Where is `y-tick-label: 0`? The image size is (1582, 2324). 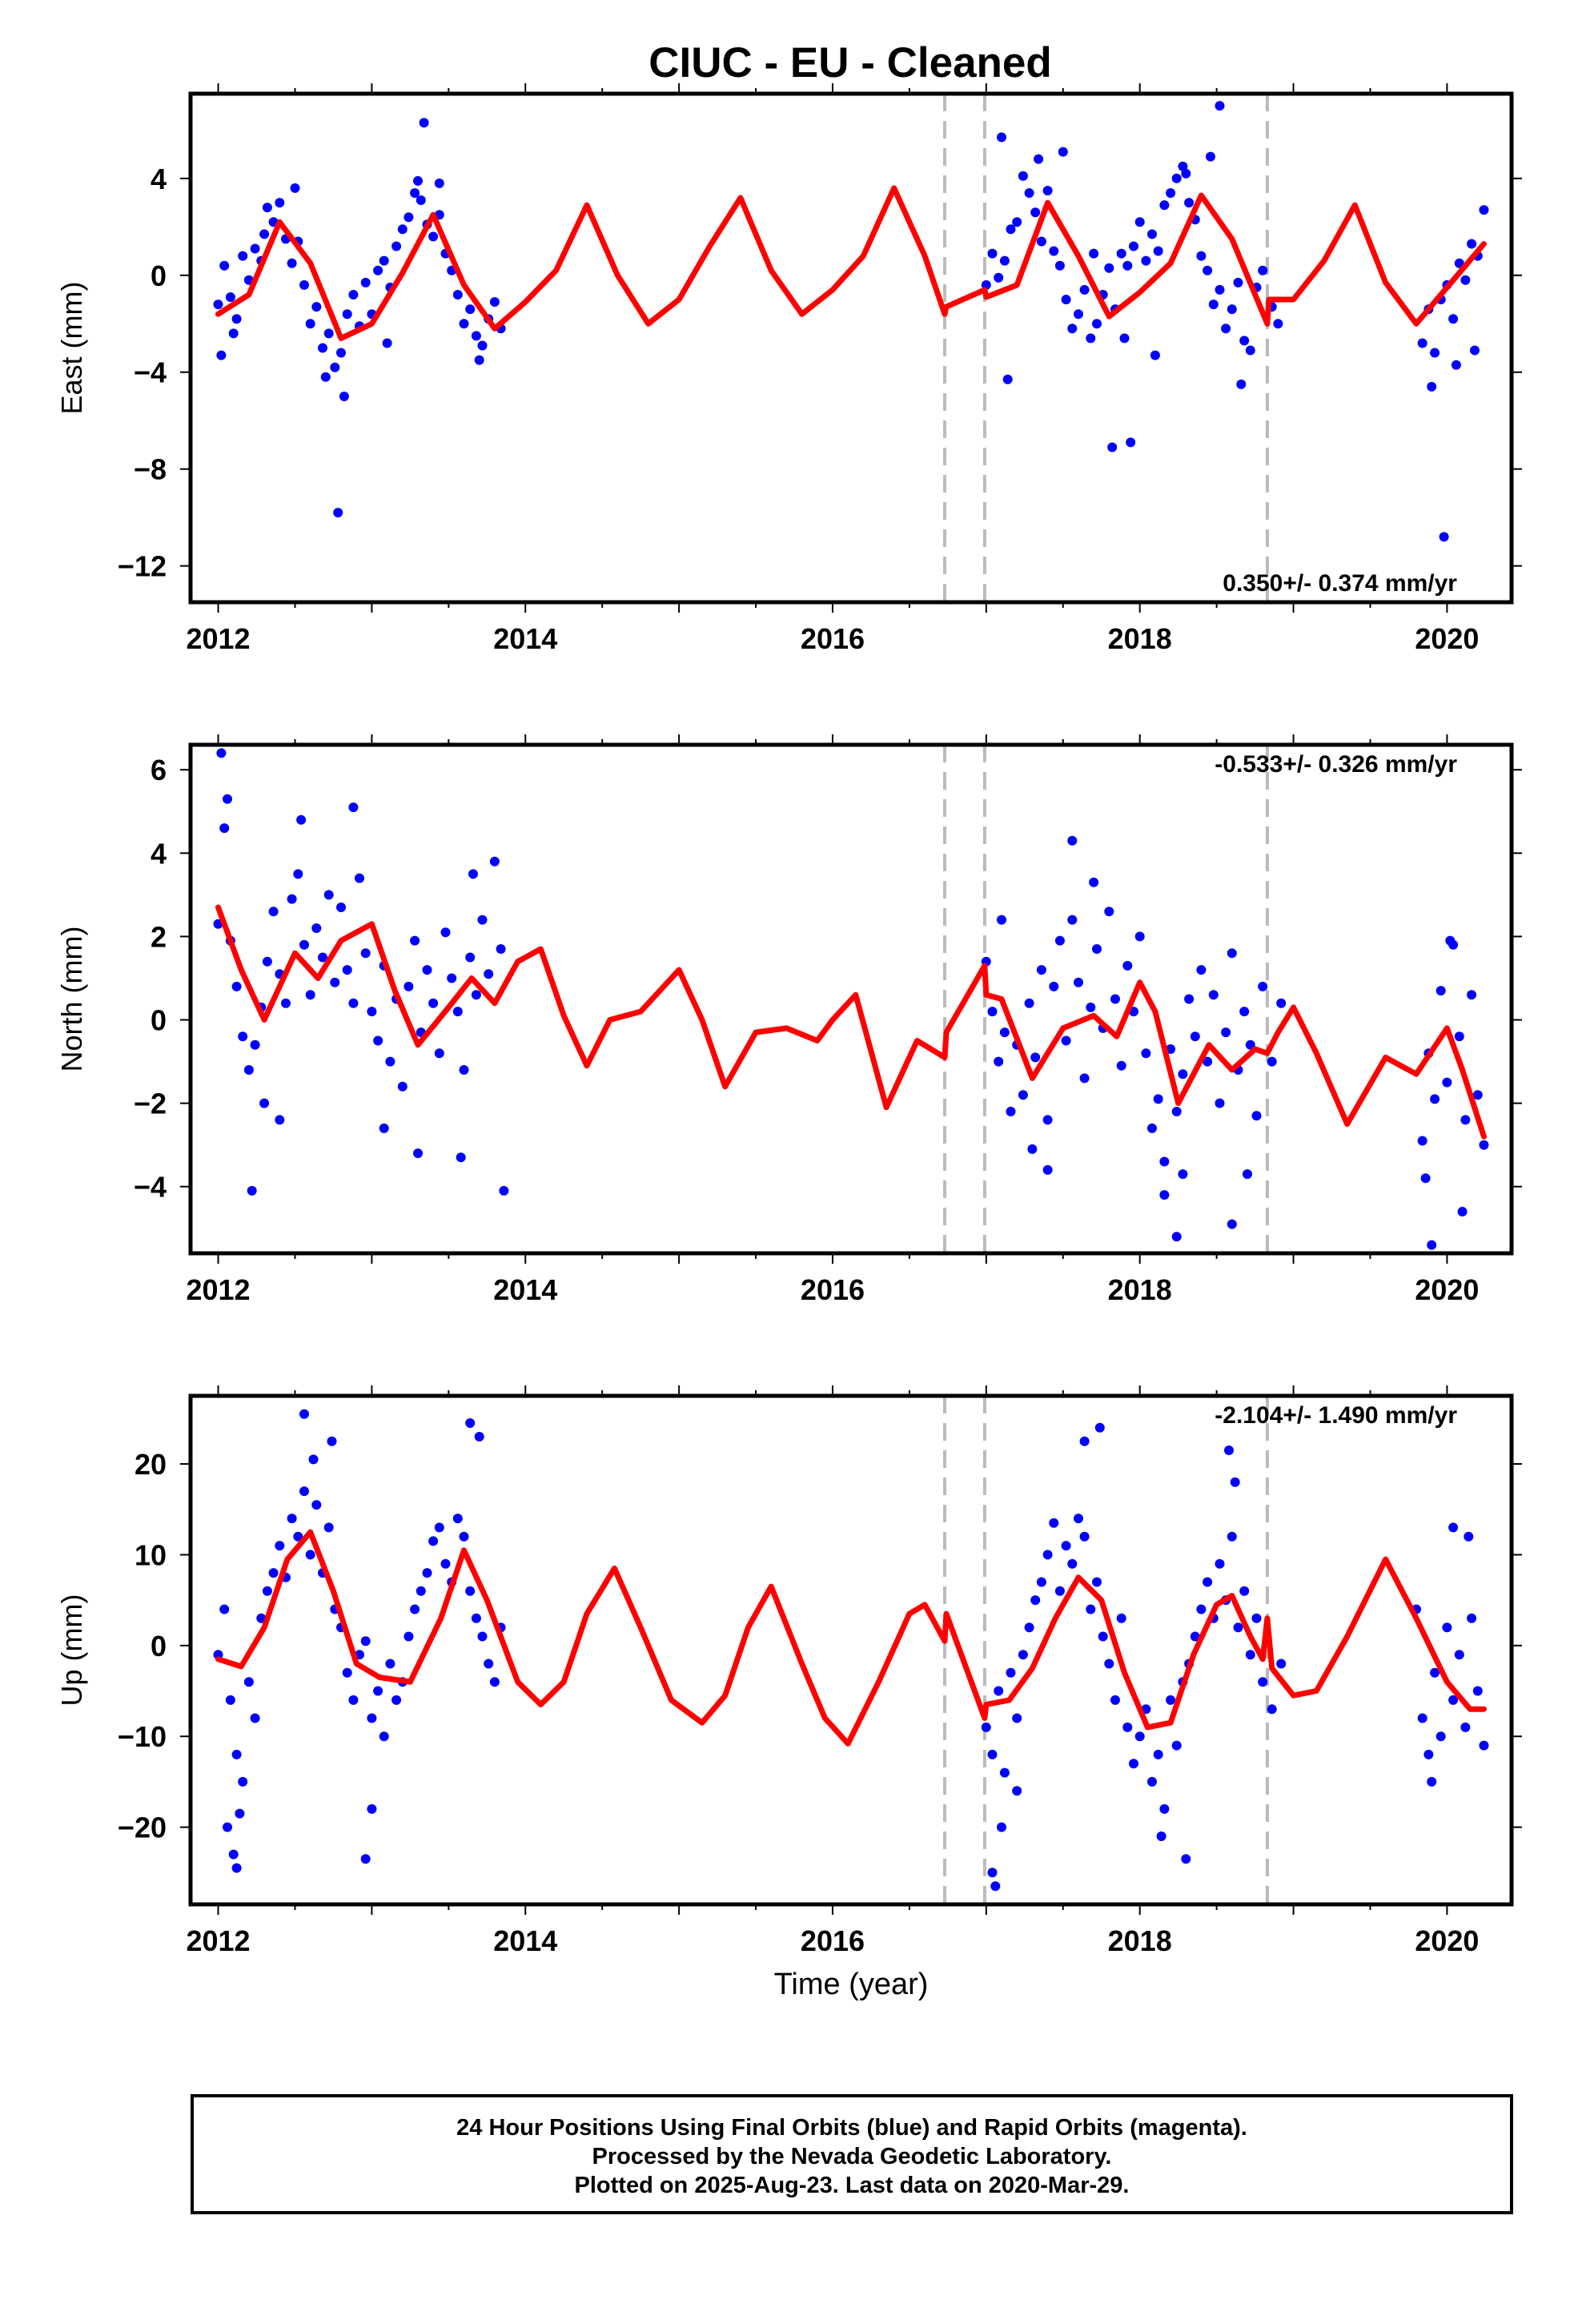
y-tick-label: 0 is located at coordinates (159, 1020).